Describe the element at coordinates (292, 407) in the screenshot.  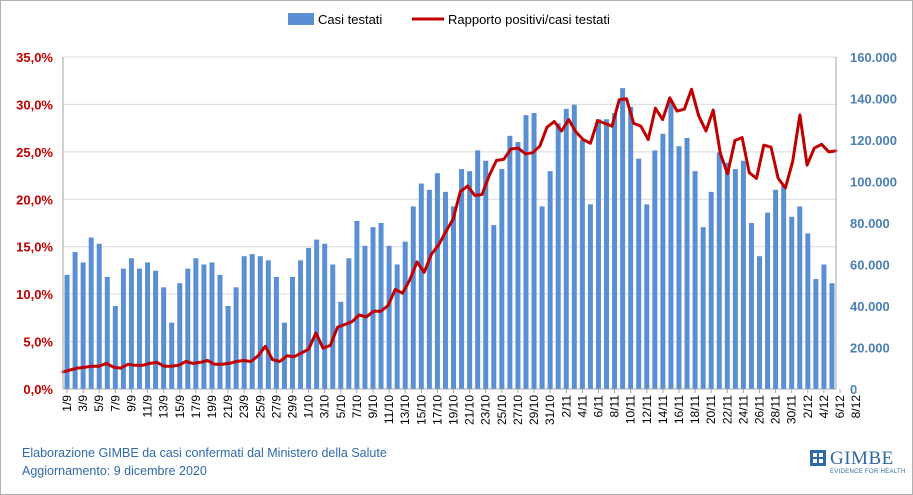
I see `x-tick-label: 29/9` at that location.